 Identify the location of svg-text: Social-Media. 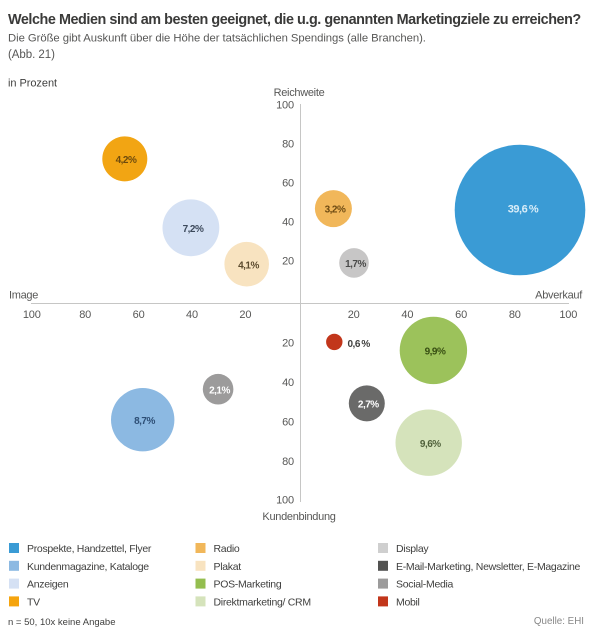
(425, 585).